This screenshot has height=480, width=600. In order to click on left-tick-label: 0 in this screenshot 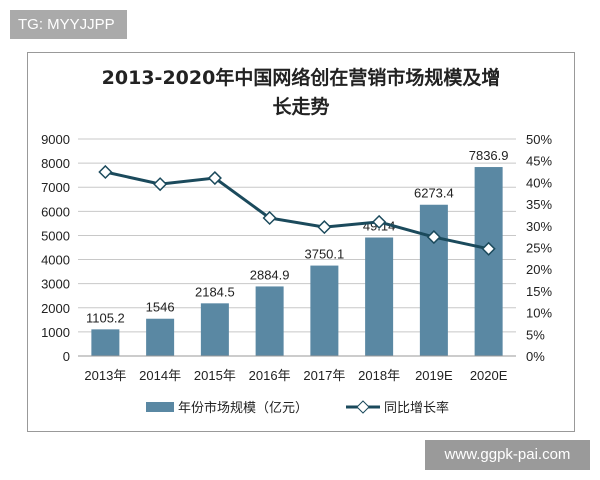, I will do `click(66, 356)`.